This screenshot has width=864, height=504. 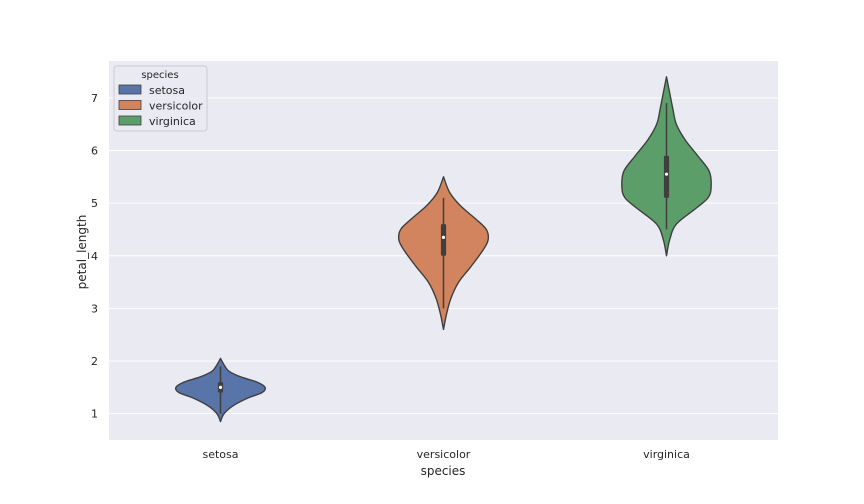 I want to click on legend-label-versicolor: versicolor, so click(x=176, y=106).